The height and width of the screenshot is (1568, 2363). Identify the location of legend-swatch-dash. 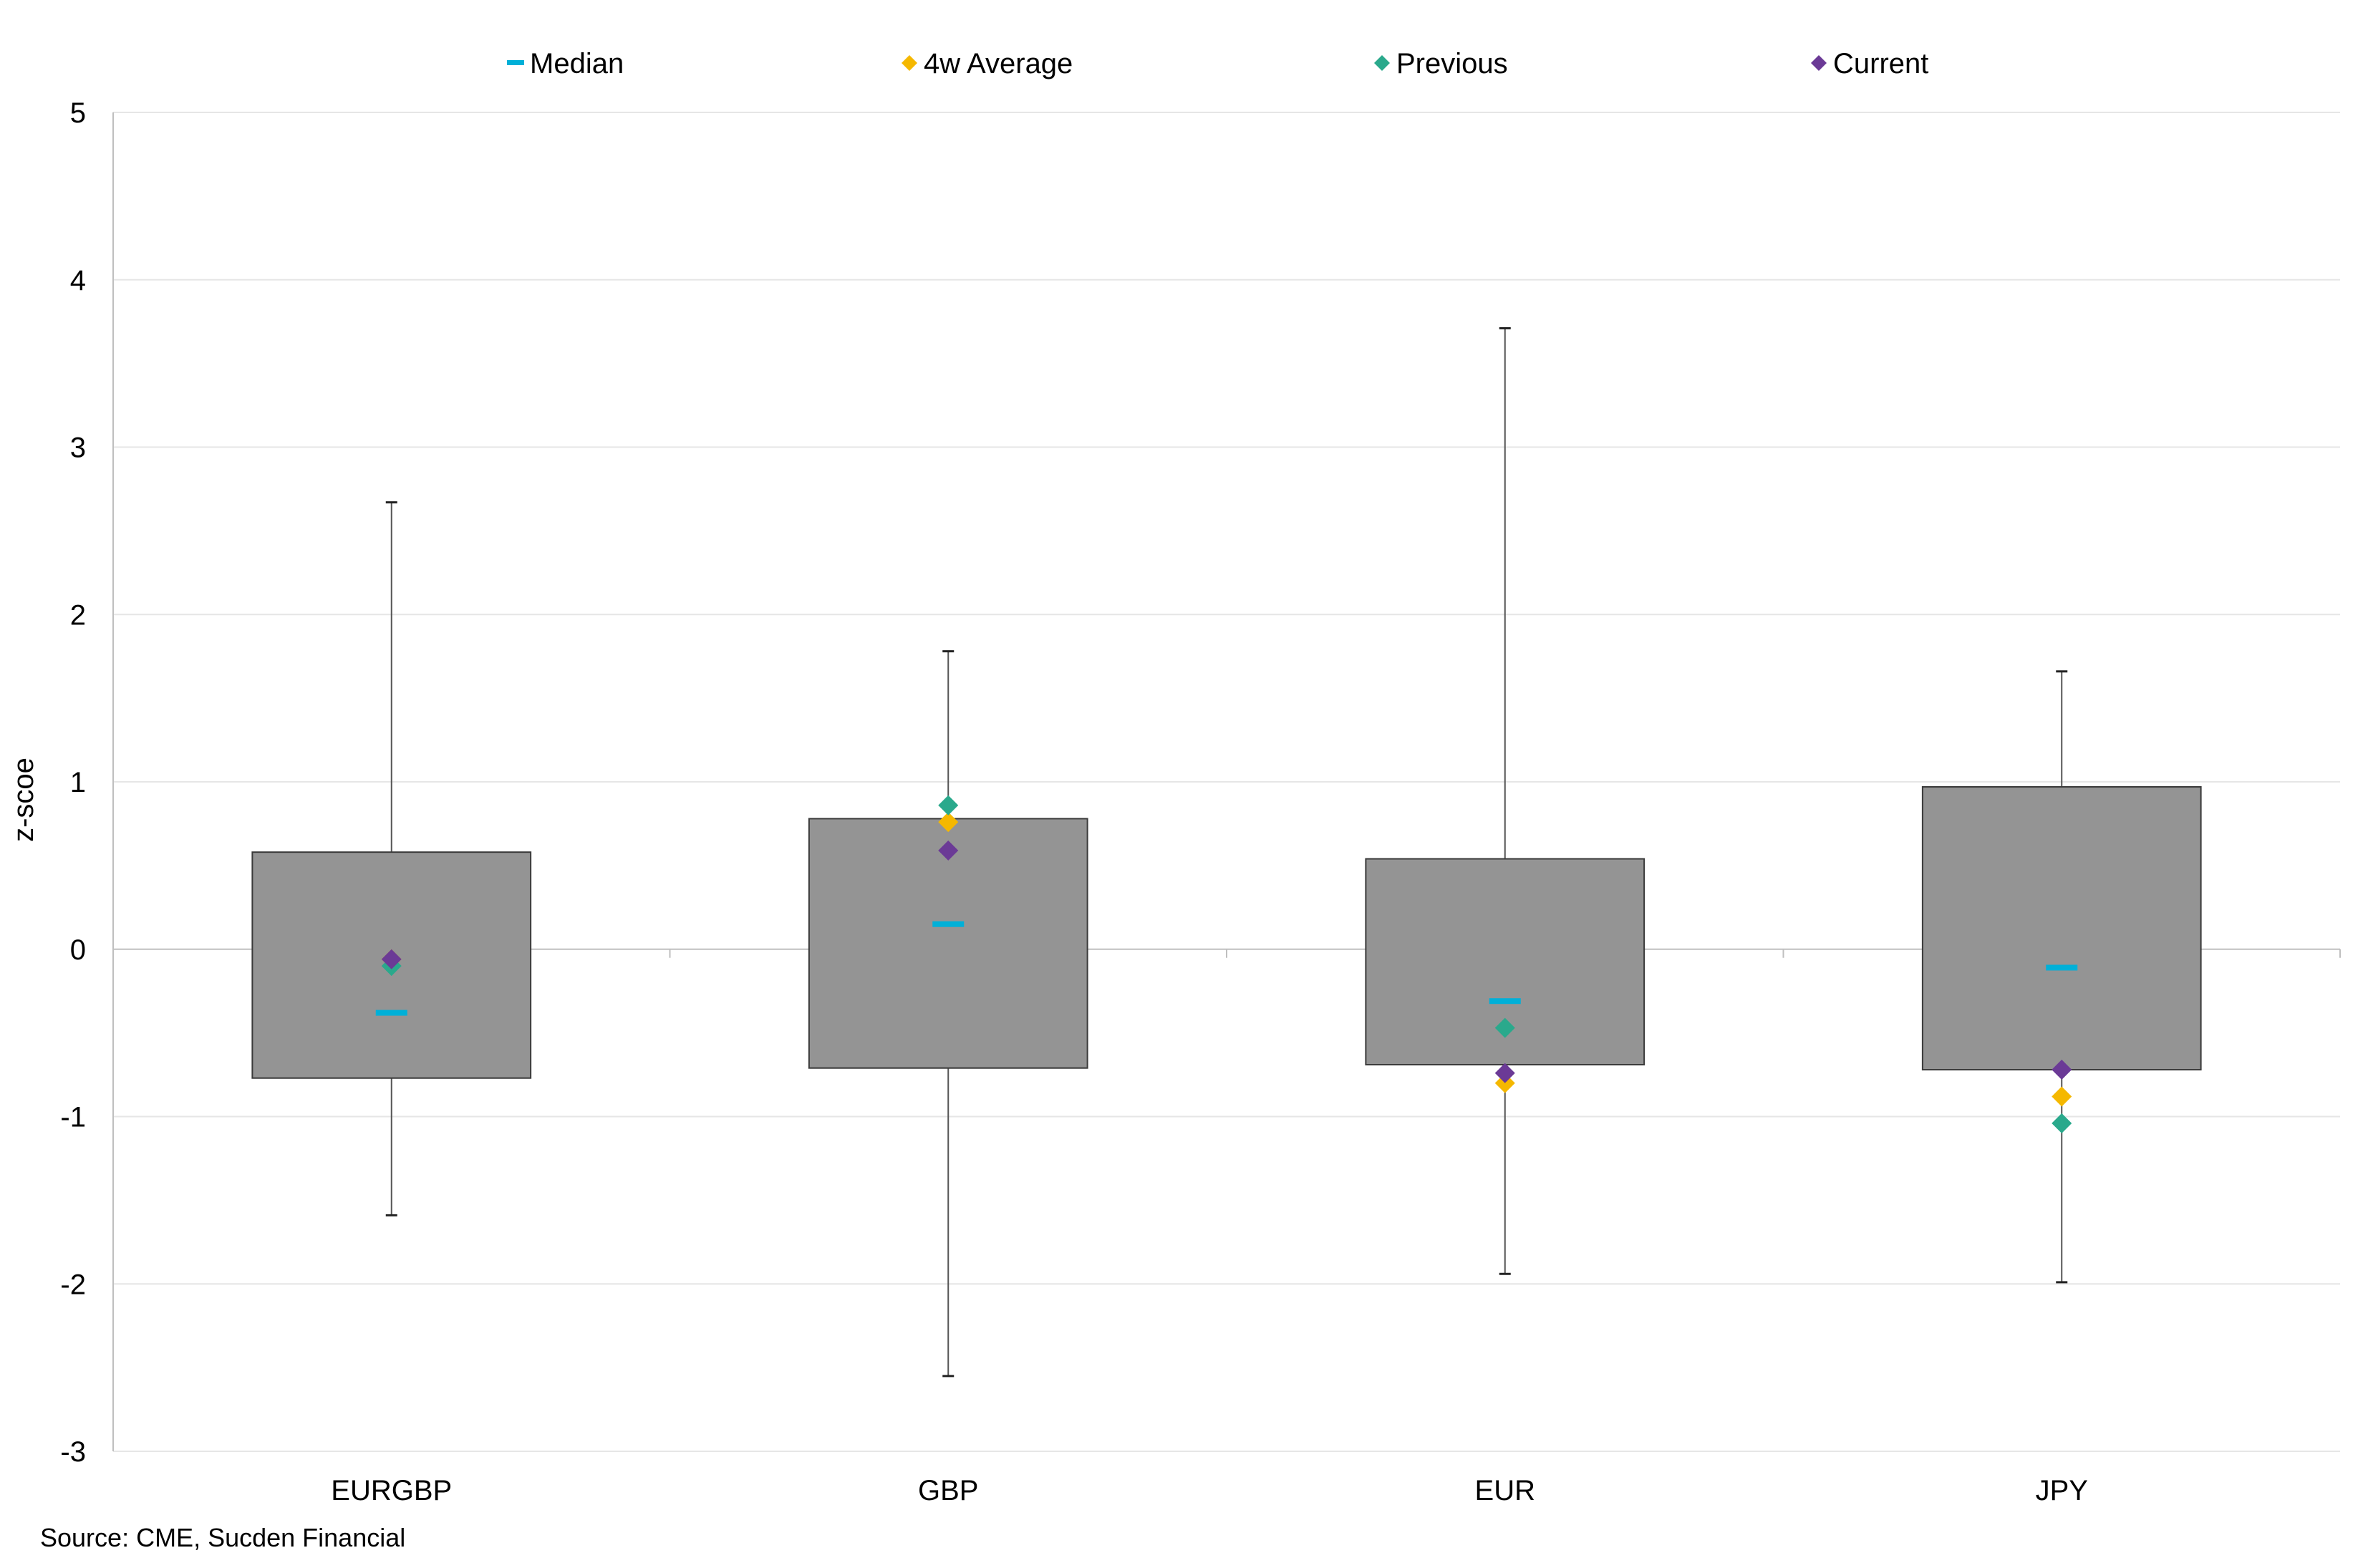
(515, 62).